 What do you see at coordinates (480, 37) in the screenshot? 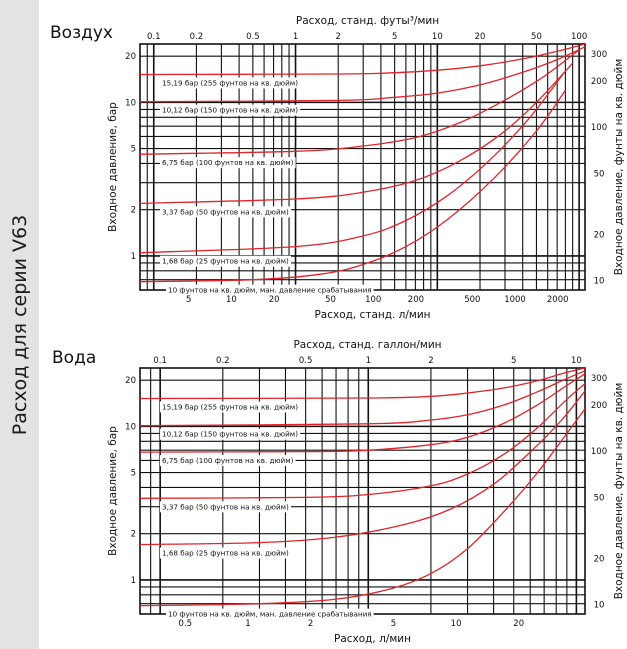
I see `top-tick-label: 20` at bounding box center [480, 37].